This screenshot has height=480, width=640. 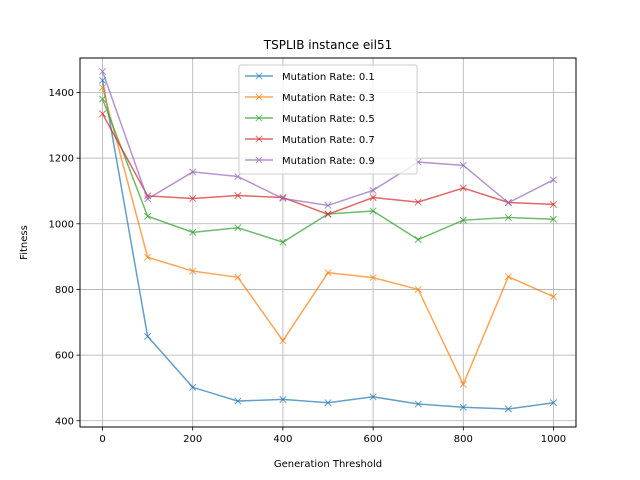 What do you see at coordinates (328, 119) in the screenshot?
I see `legend-label: Mutation Rate: 0.5` at bounding box center [328, 119].